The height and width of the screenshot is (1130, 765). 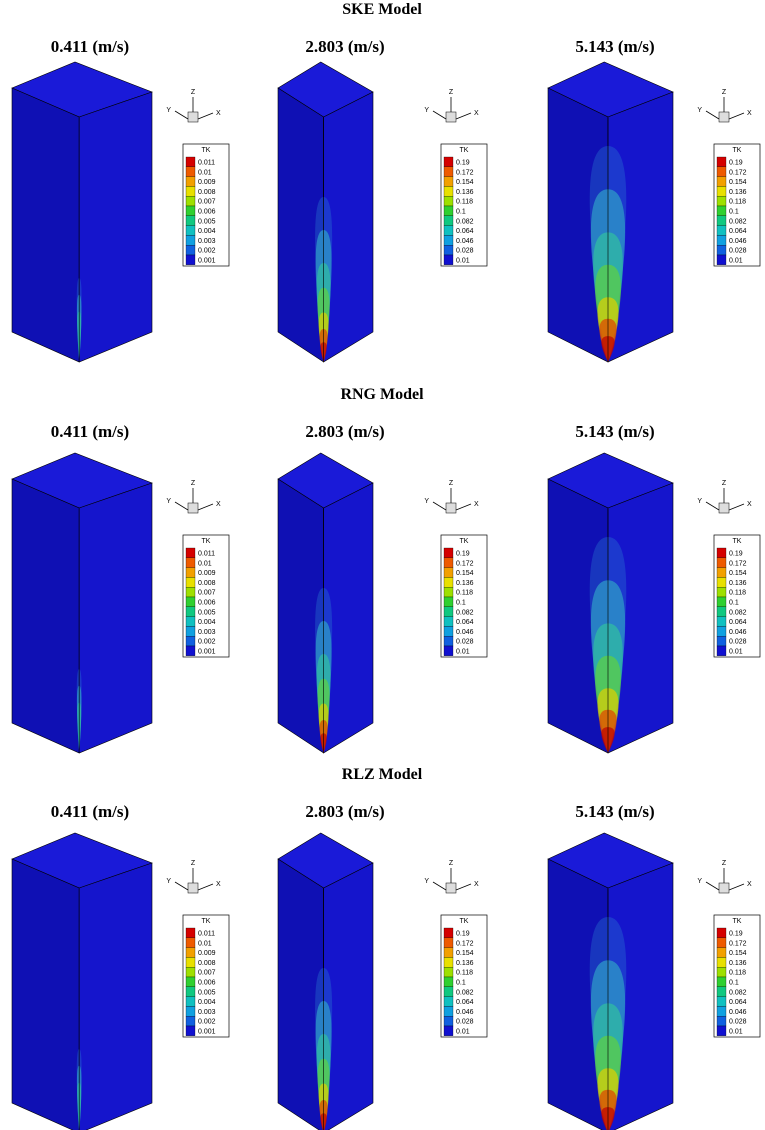 What do you see at coordinates (207, 231) in the screenshot?
I see `legend-level: 0.004` at bounding box center [207, 231].